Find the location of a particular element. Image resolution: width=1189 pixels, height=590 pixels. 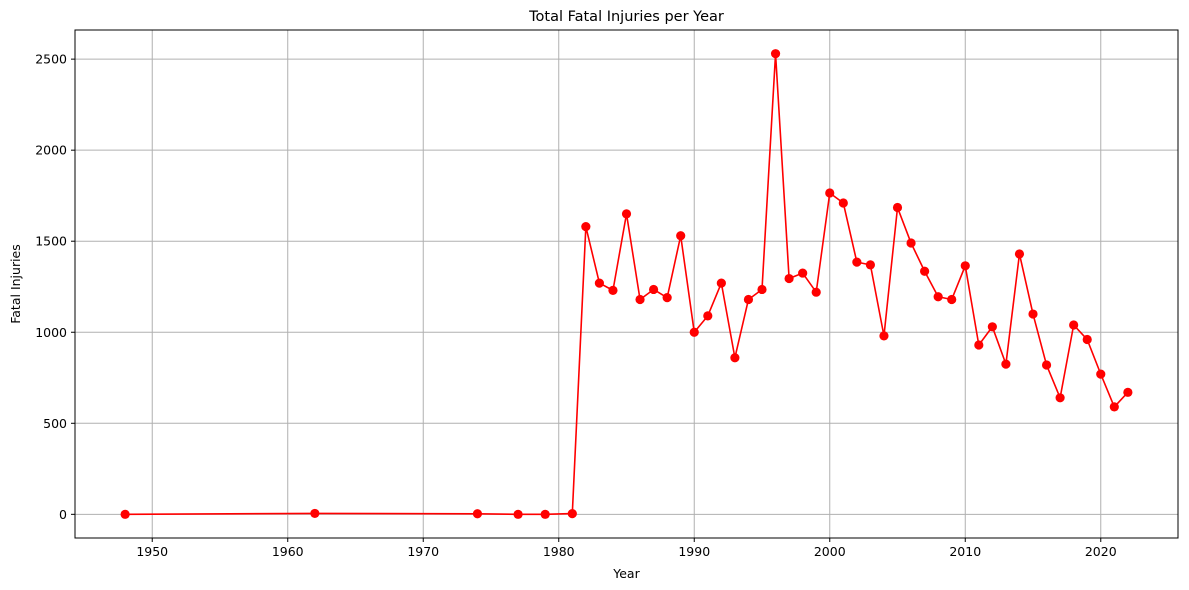

y-tick-label: 1000 is located at coordinates (51, 332).